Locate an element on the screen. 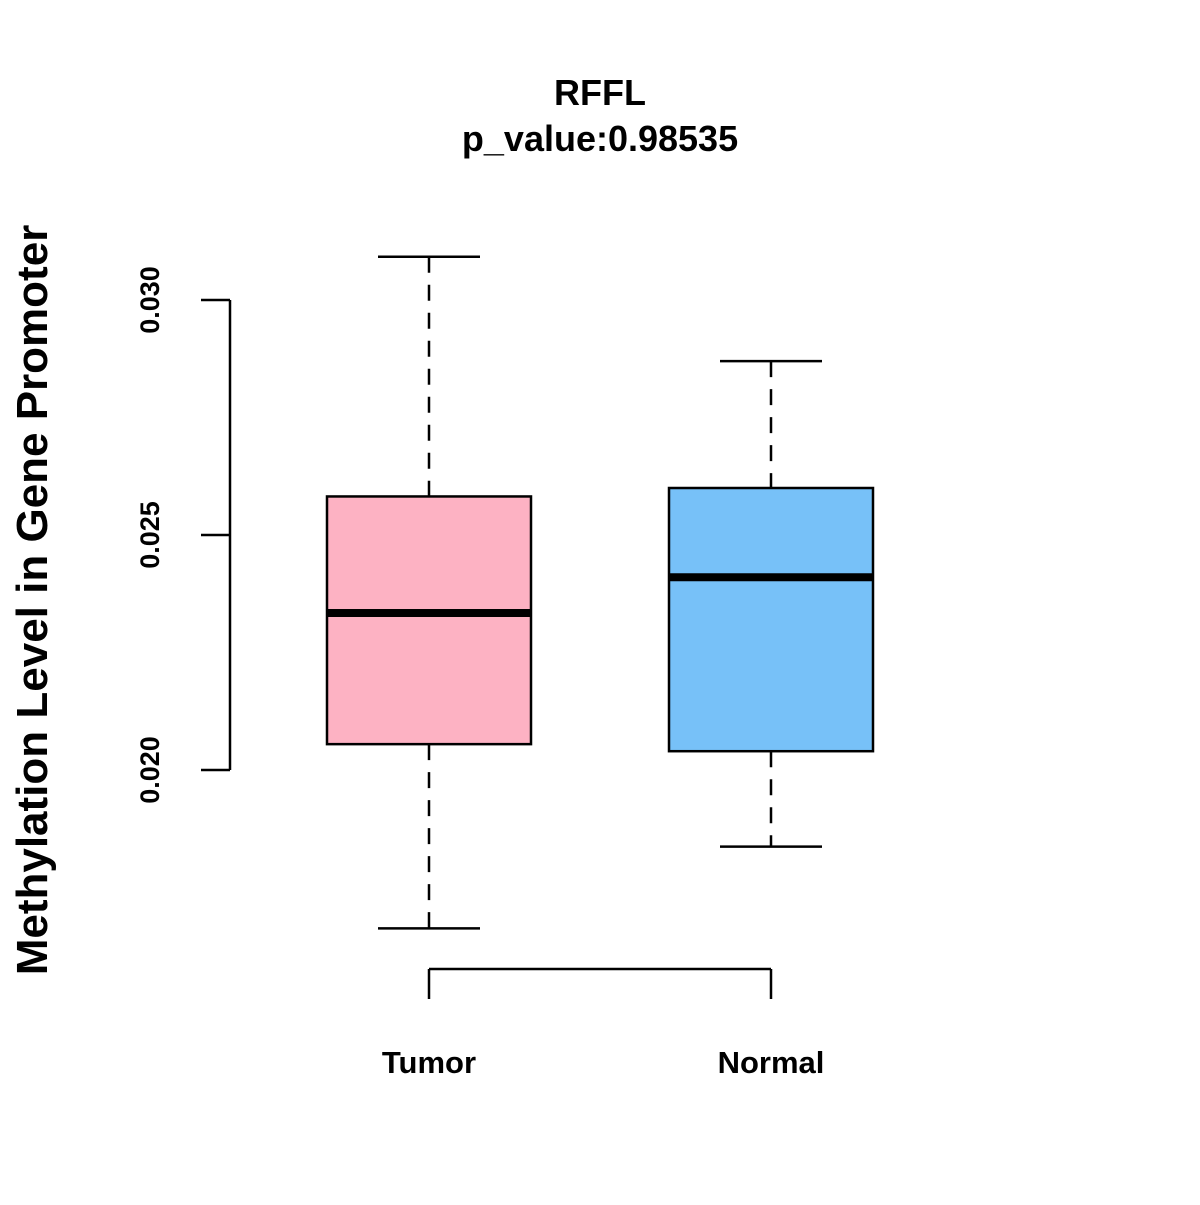 This screenshot has width=1200, height=1205. box-tumor is located at coordinates (429, 592).